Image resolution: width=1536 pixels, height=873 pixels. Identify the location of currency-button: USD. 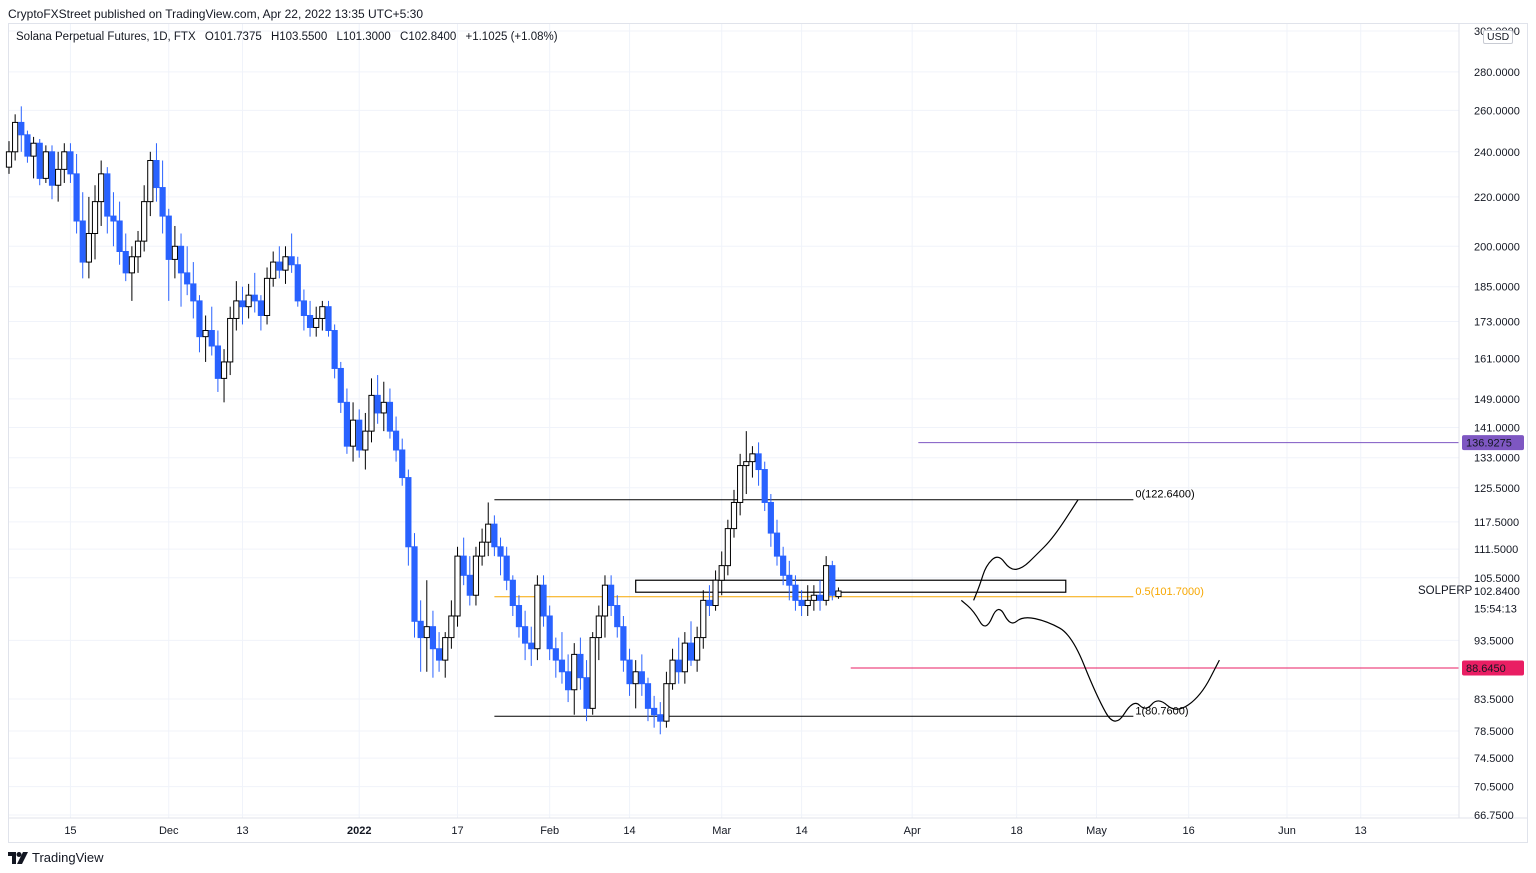
(1498, 37).